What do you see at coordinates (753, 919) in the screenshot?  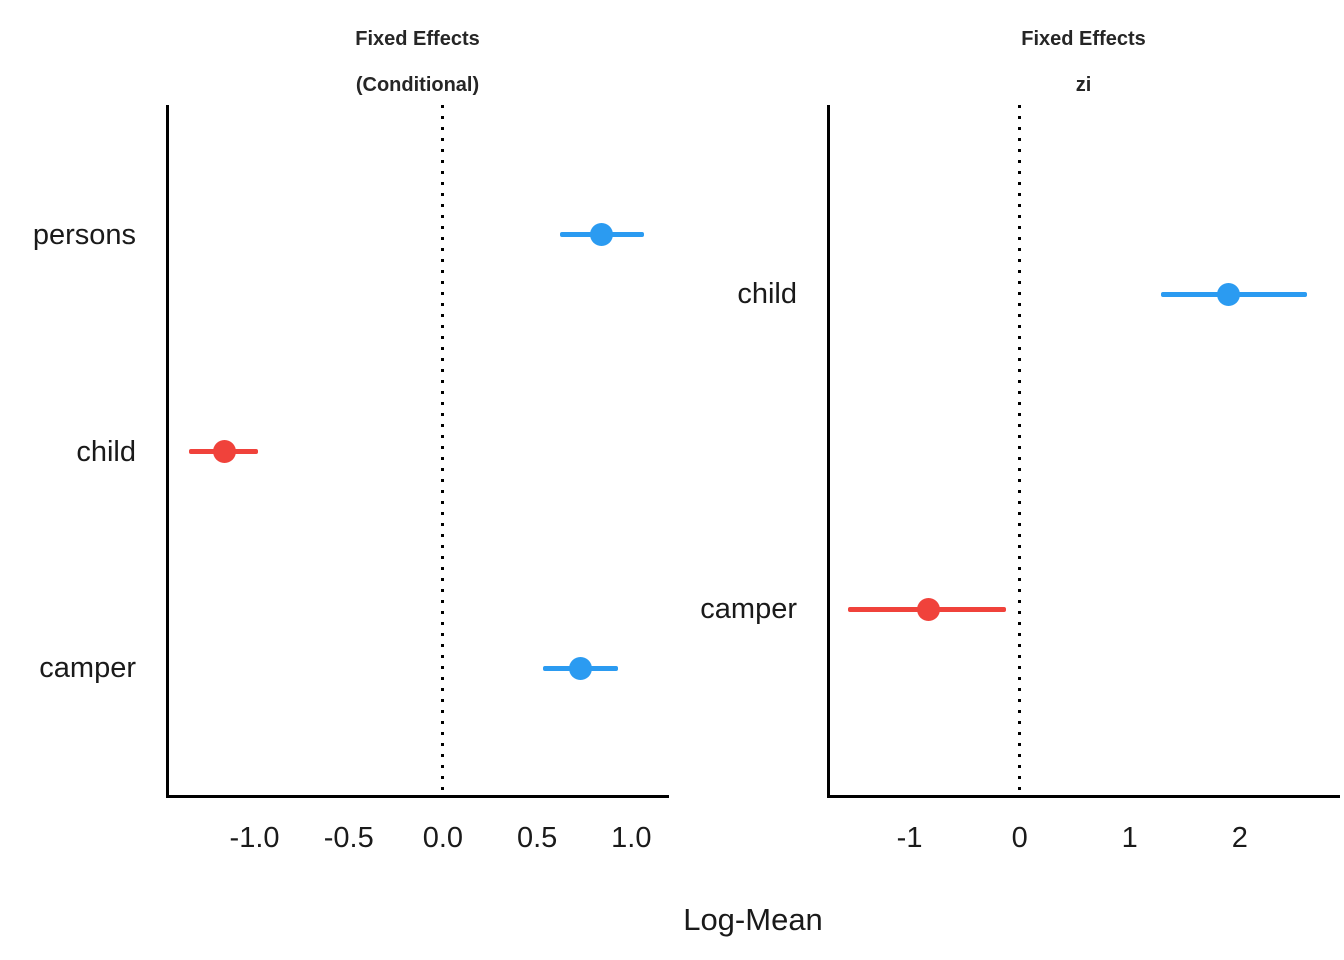 I see `x-axis-title: Log-Mean` at bounding box center [753, 919].